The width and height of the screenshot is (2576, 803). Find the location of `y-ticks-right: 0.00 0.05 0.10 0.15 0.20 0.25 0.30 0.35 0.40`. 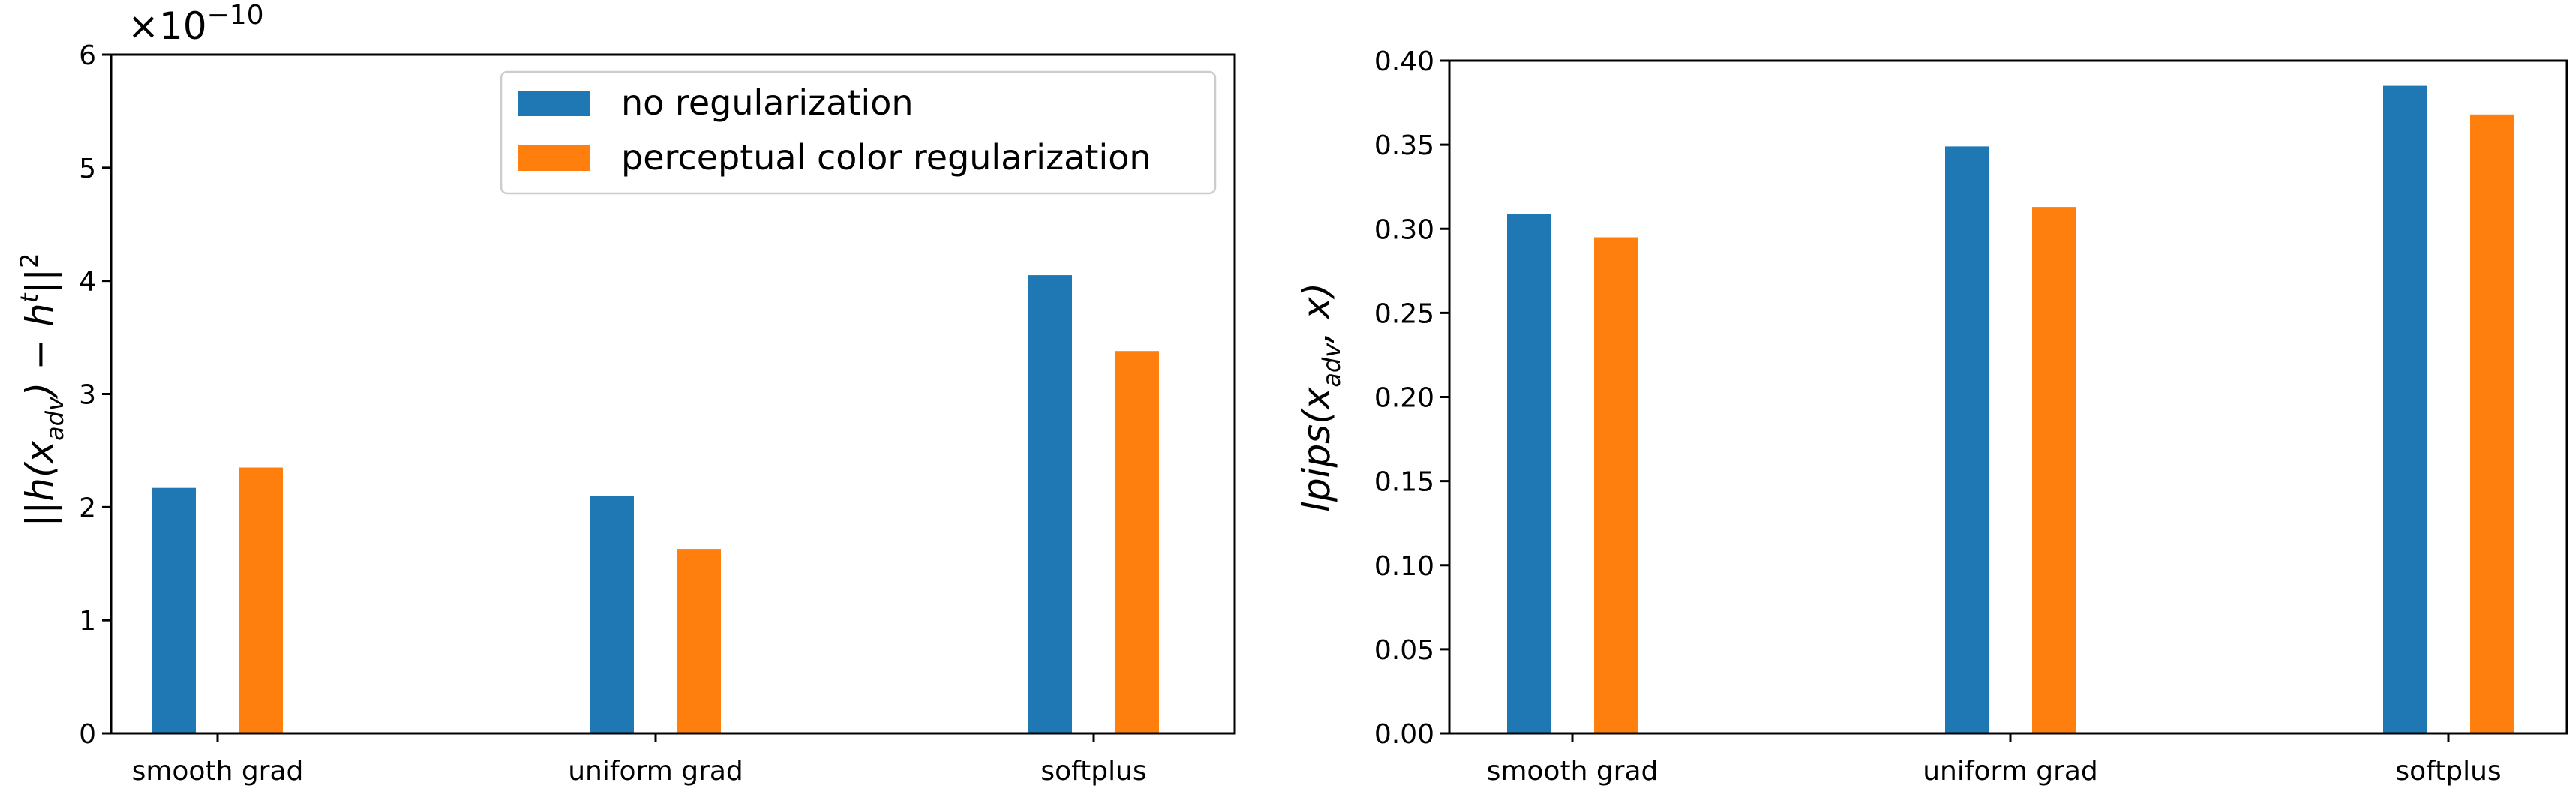

y-ticks-right: 0.00 0.05 0.10 0.15 0.20 0.25 0.30 0.35 0.40 is located at coordinates (1411, 398).